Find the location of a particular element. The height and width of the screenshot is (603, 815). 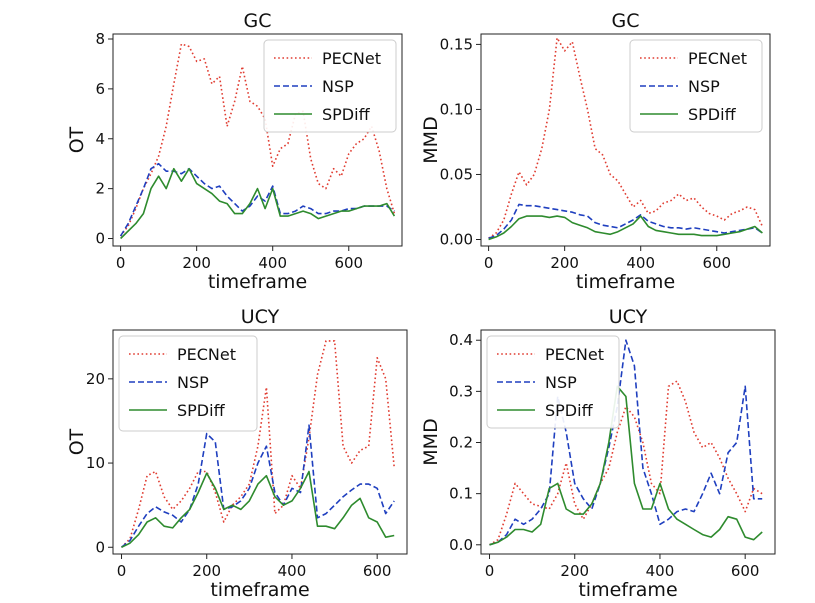

y-tick-label: 2 is located at coordinates (100, 189).